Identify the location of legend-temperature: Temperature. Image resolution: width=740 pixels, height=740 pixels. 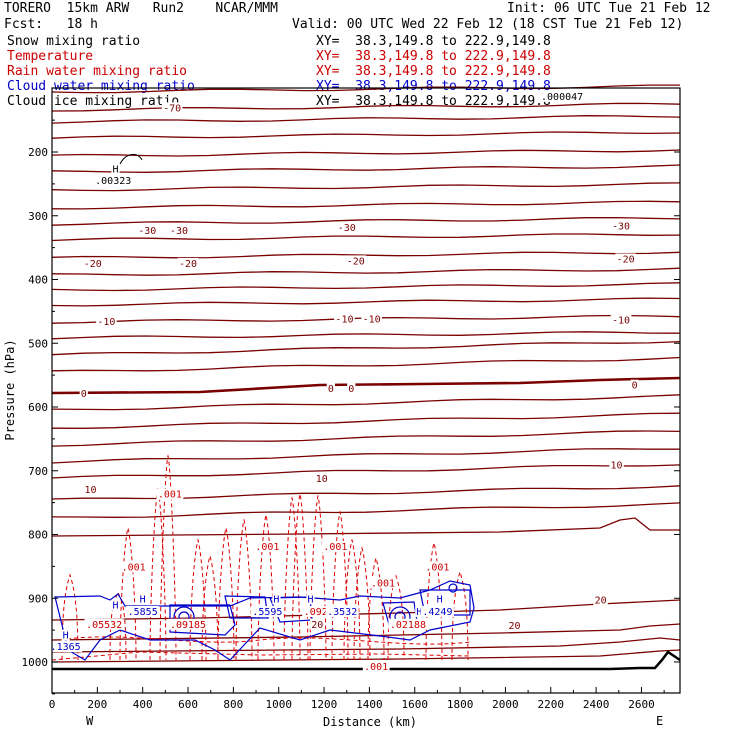
(50, 56).